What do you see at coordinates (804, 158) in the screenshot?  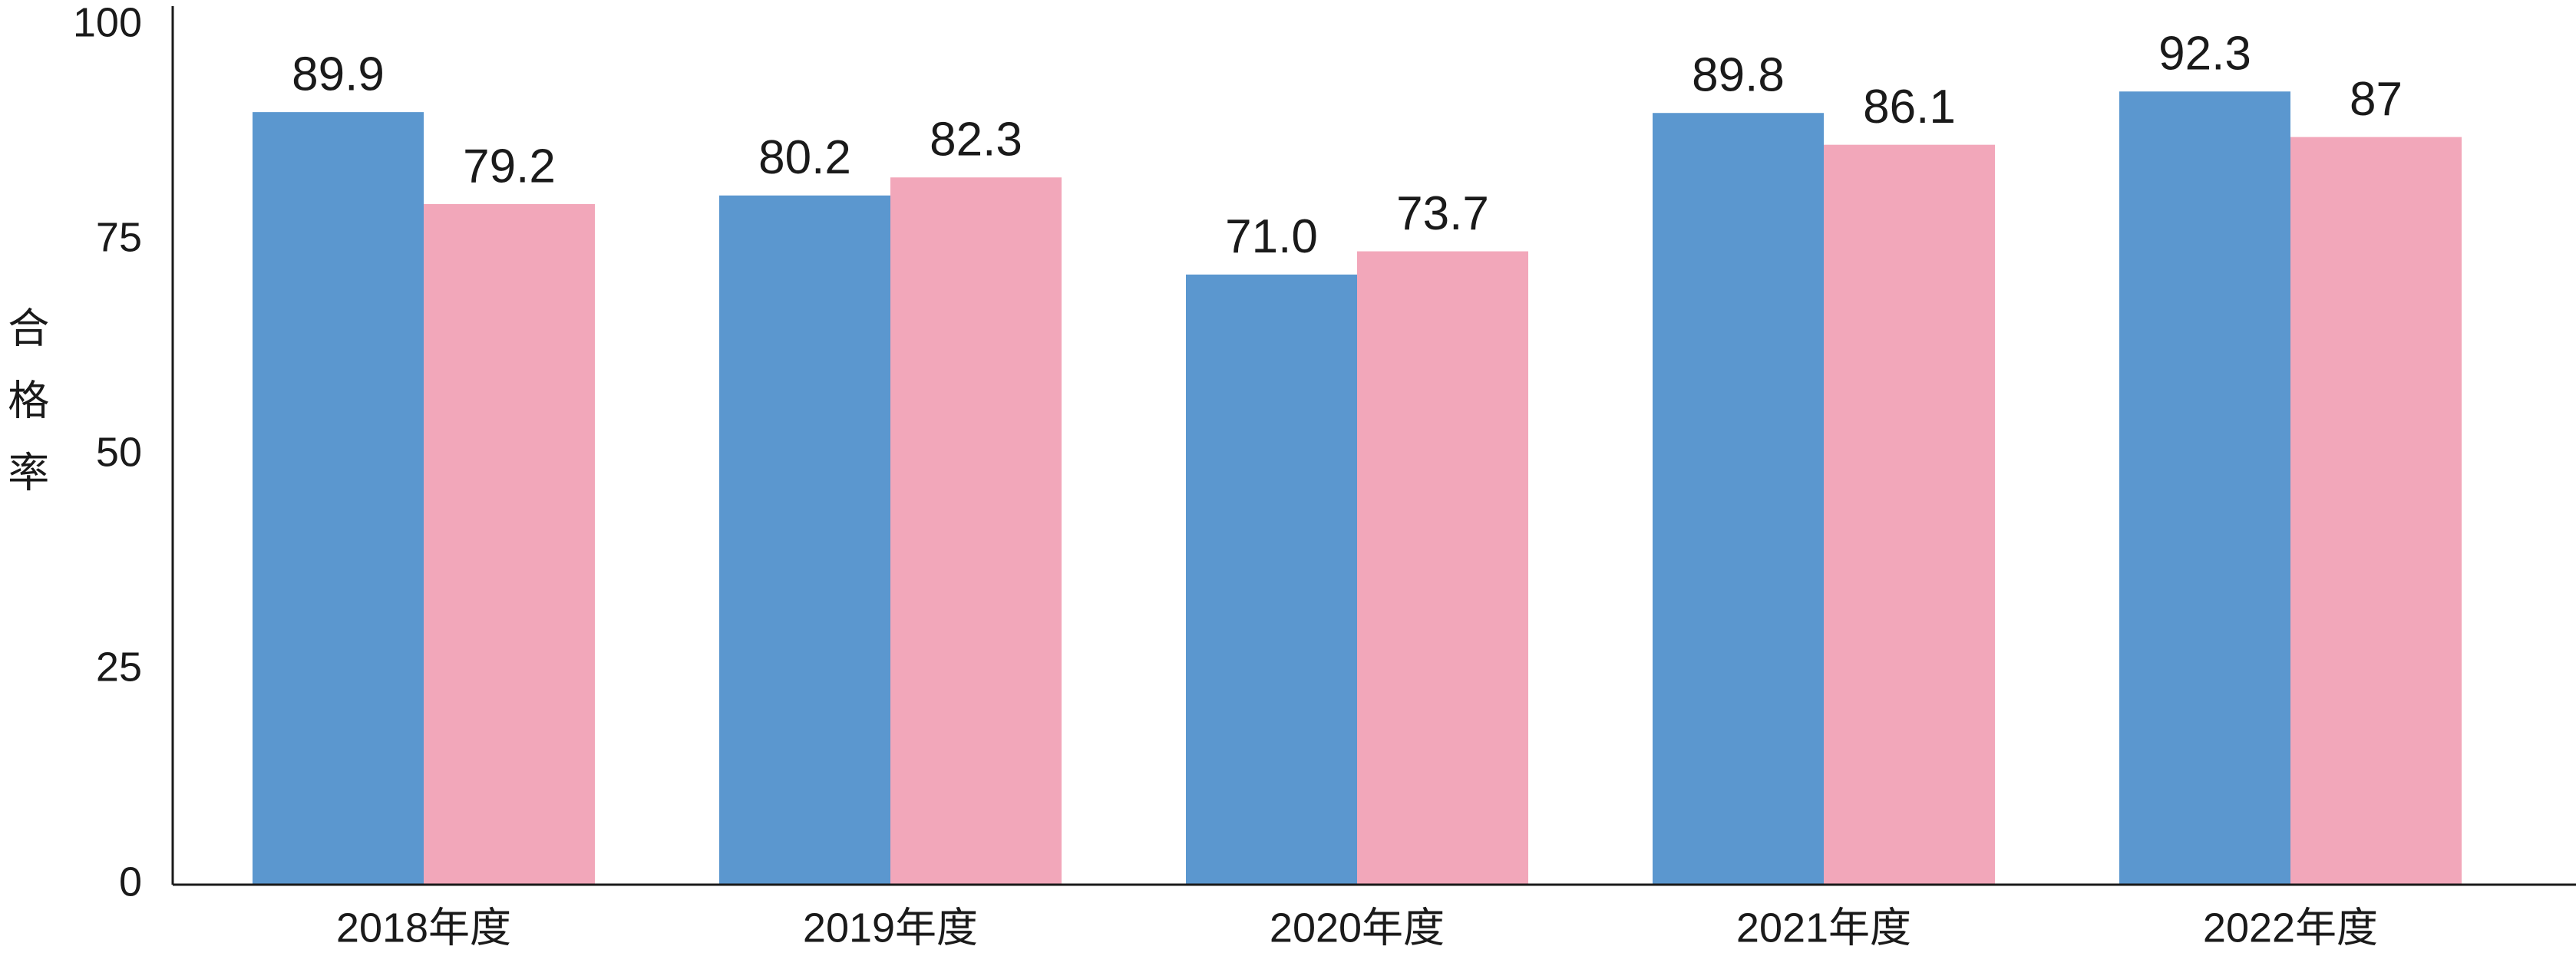 I see `value-label: 80.2` at bounding box center [804, 158].